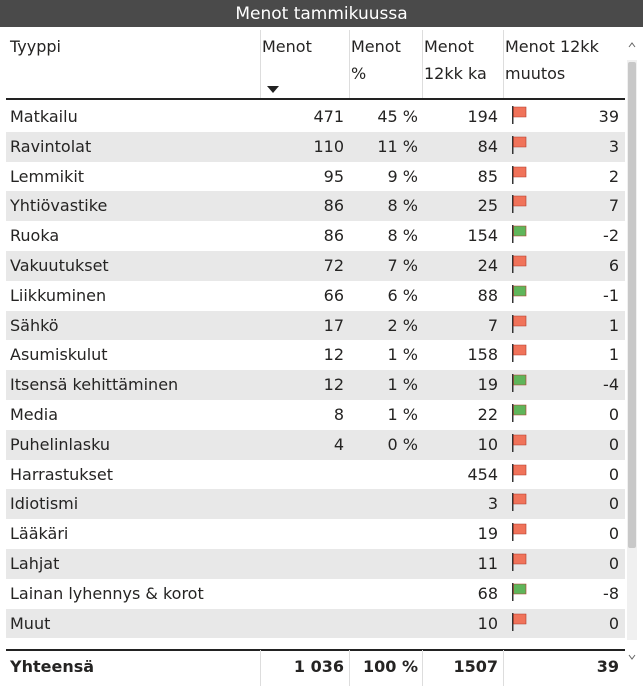 This screenshot has width=643, height=687. I want to click on cell: 25, so click(487, 206).